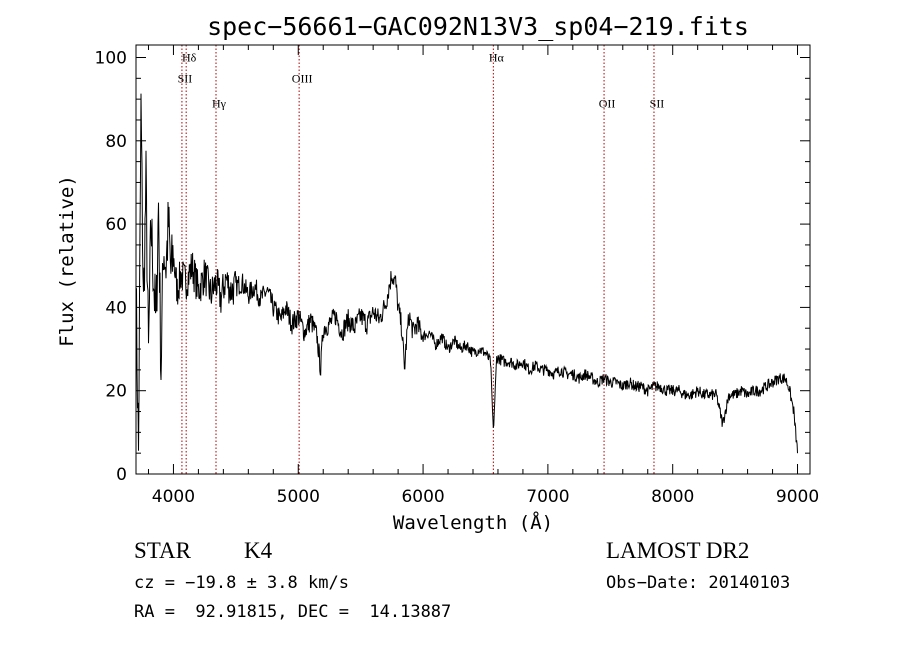 This screenshot has height=649, width=900. What do you see at coordinates (298, 497) in the screenshot?
I see `x-tick-label: 5000` at bounding box center [298, 497].